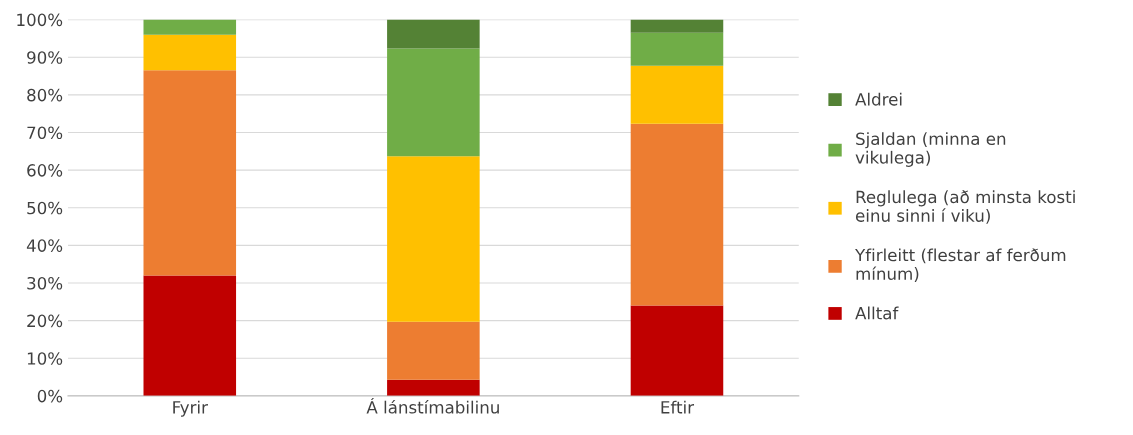 This screenshot has width=1133, height=435. What do you see at coordinates (678, 407) in the screenshot?
I see `x-tick-label: Eftir` at bounding box center [678, 407].